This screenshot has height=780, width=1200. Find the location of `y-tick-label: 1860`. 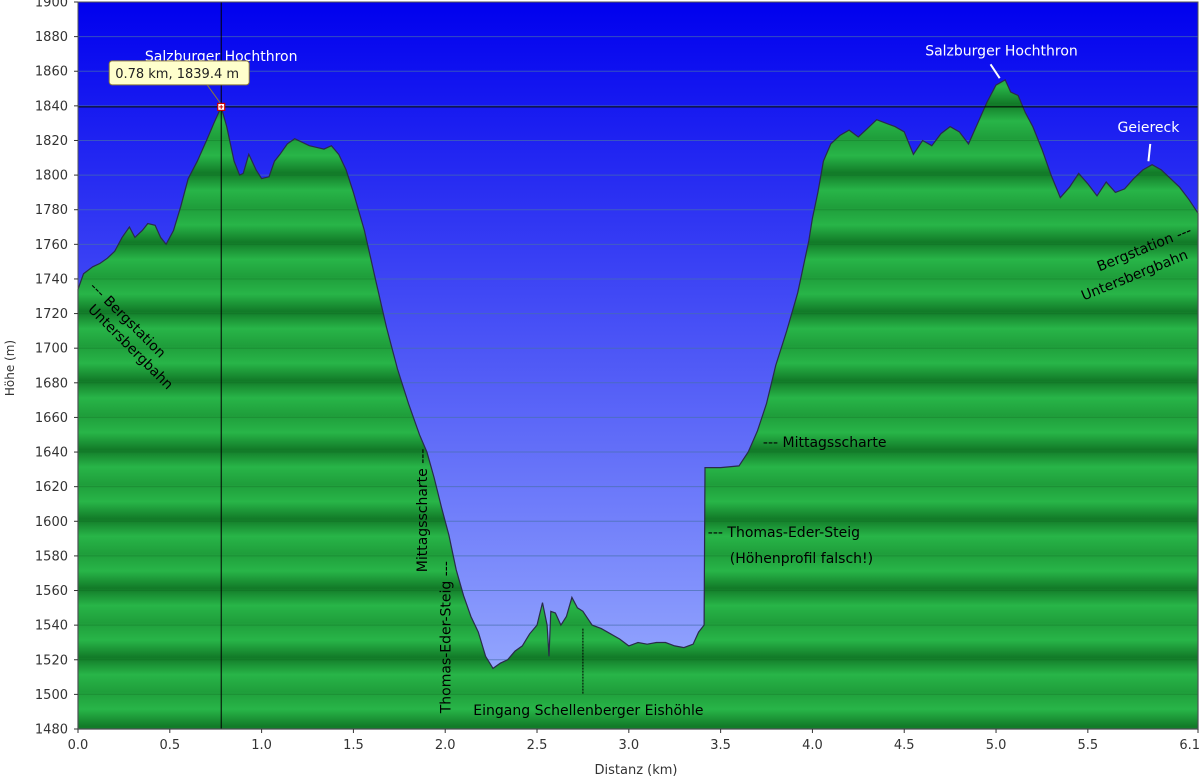

y-tick-label: 1860 is located at coordinates (51, 72).